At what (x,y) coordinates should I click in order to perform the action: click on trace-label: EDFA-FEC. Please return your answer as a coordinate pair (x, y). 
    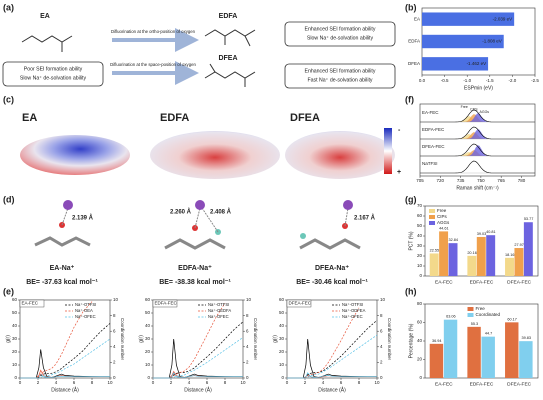
    Looking at the image, I should click on (433, 129).